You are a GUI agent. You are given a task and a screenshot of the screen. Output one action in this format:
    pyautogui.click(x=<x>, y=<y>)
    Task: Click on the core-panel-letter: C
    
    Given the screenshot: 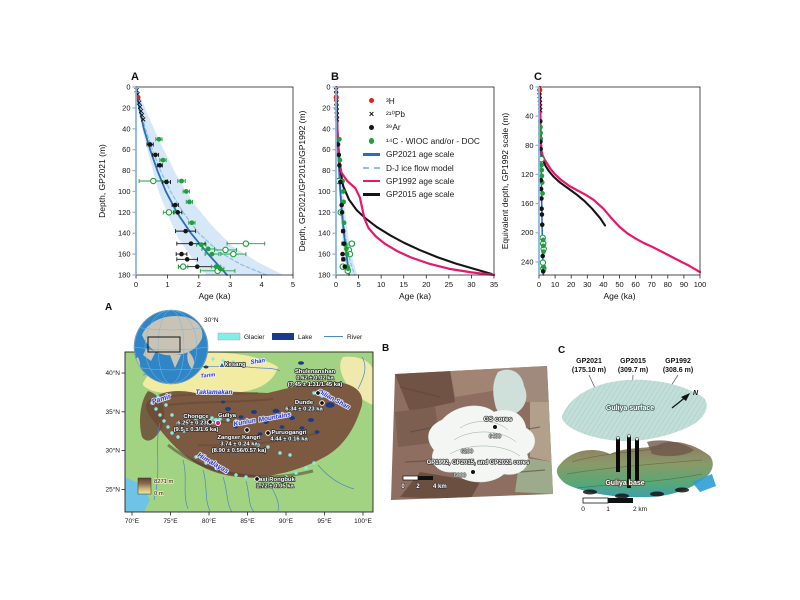 What is the action you would take?
    pyautogui.click(x=562, y=350)
    